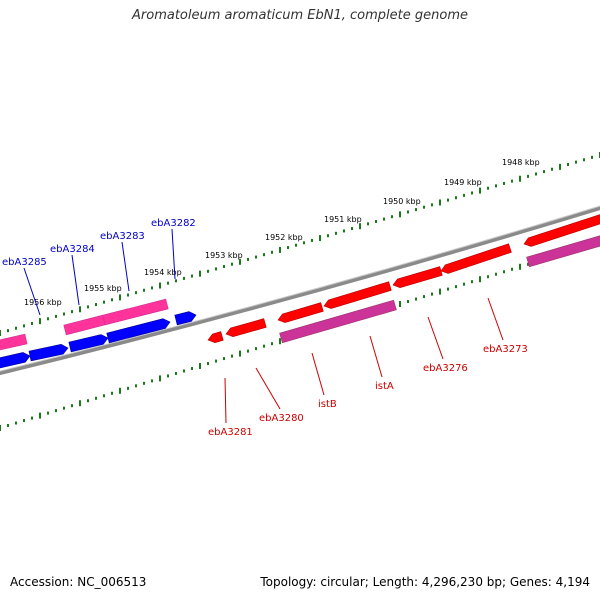  Describe the element at coordinates (163, 272) in the screenshot. I see `scale-label: 1954 kbp` at that location.